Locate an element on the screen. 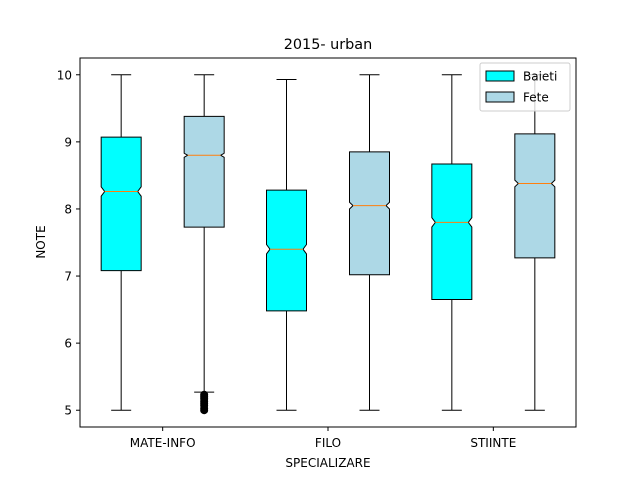  x-tick-label: STIINTE is located at coordinates (493, 443).